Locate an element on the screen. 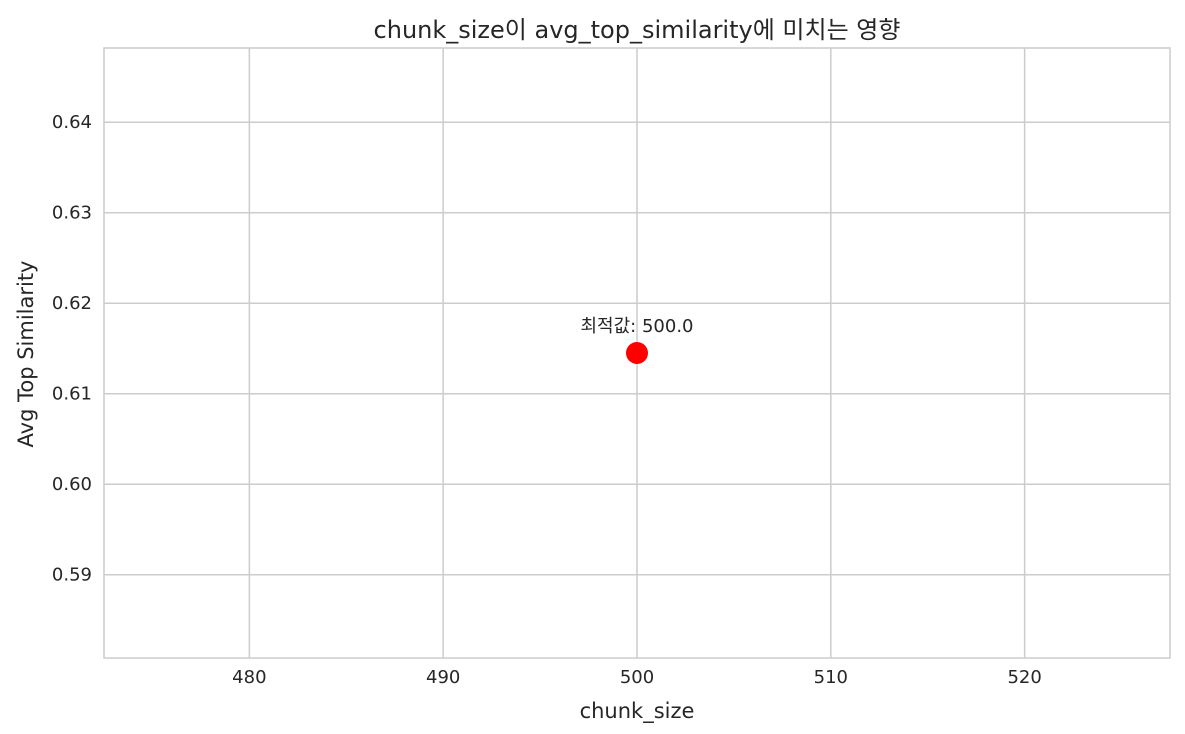 The image size is (1185, 734). x-tick-label: 490 is located at coordinates (443, 677).